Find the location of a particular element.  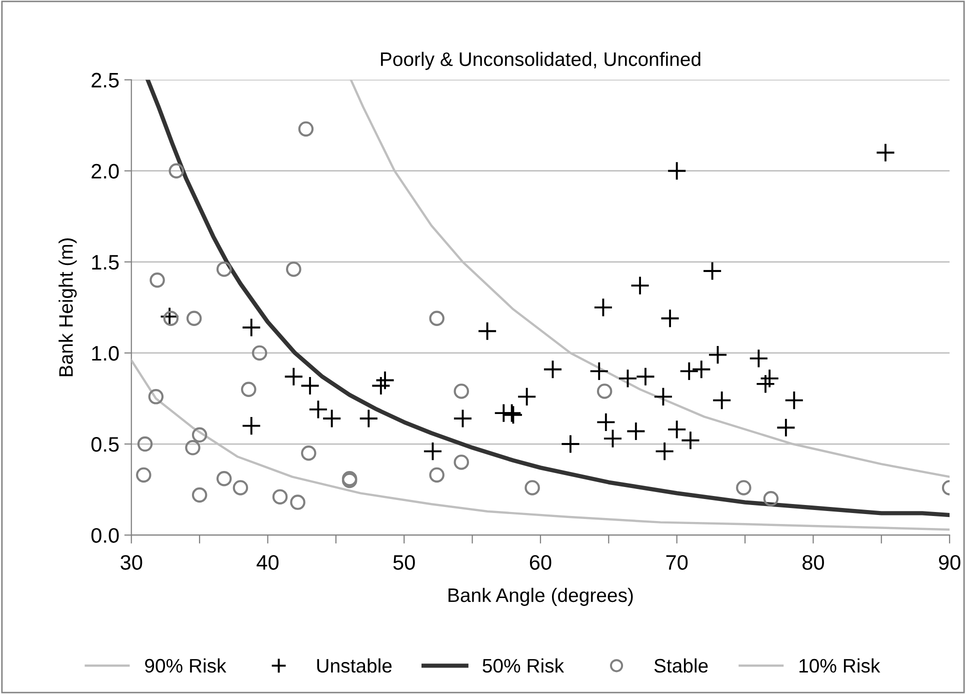

x-tick-label: 40 is located at coordinates (267, 562).